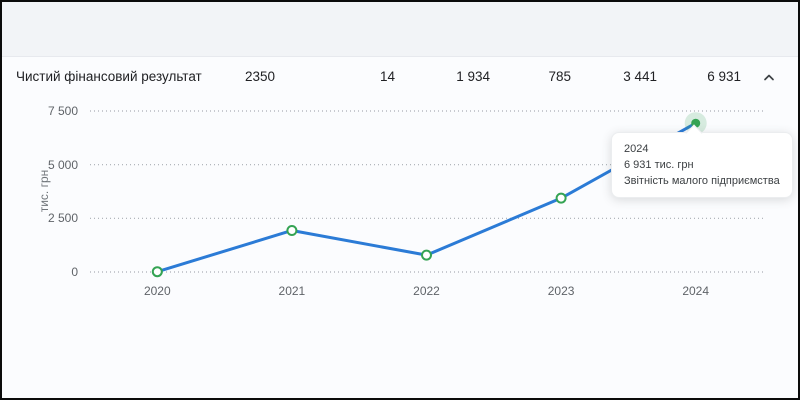  Describe the element at coordinates (473, 76) in the screenshot. I see `row-value-3: 1 934` at that location.